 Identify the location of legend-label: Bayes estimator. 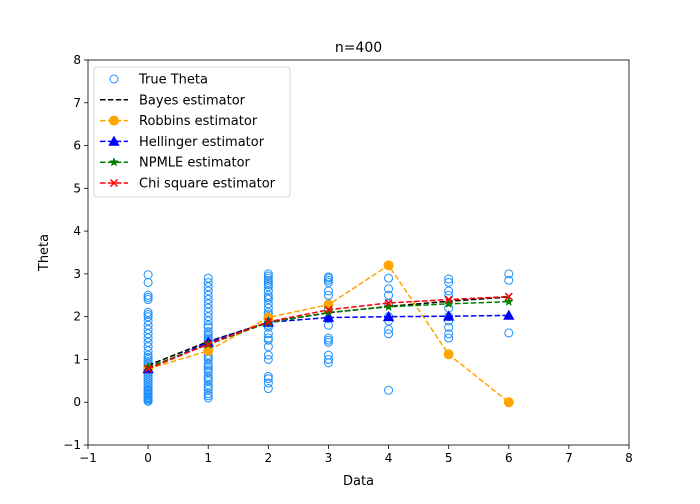
(192, 100).